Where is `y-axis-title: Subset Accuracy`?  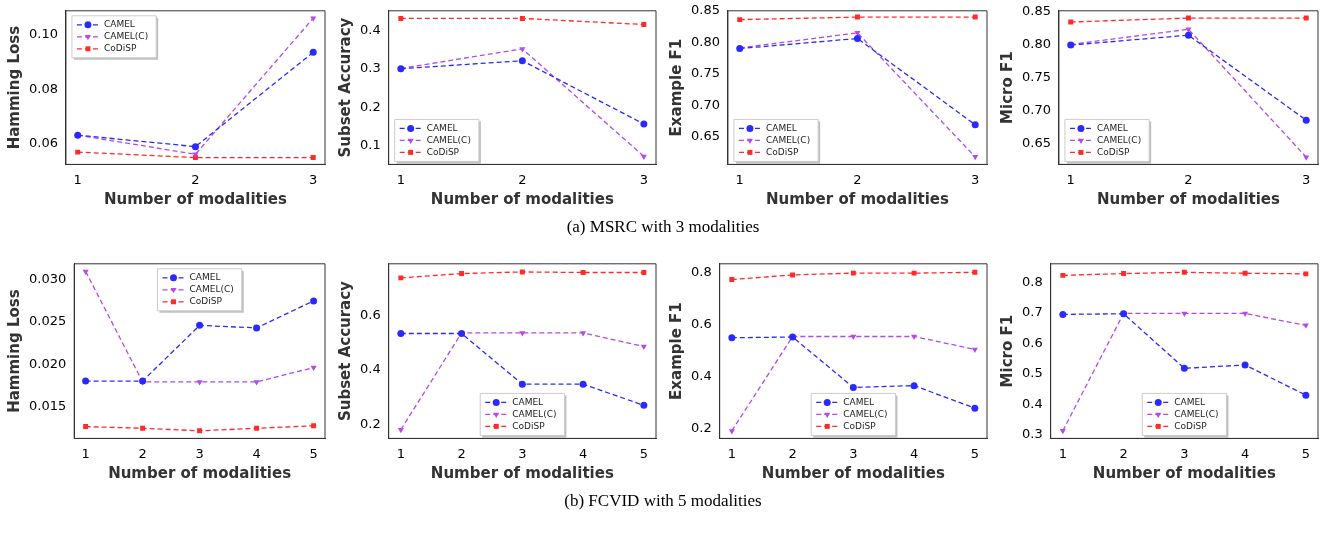 y-axis-title: Subset Accuracy is located at coordinates (344, 87).